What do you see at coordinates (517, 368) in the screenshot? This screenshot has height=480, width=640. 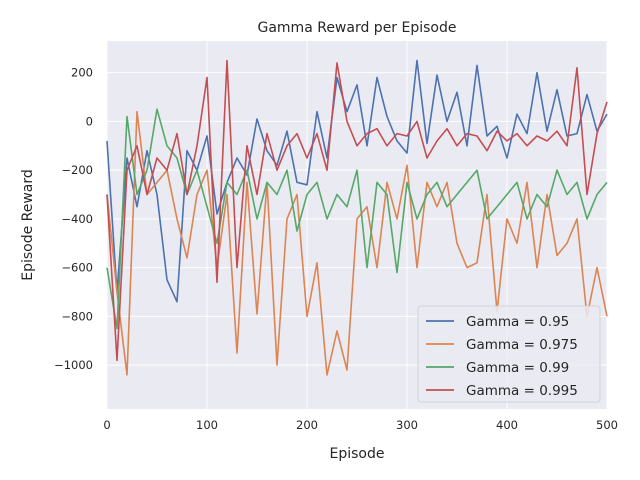 I see `legend-label-3: Gamma = 0.99` at bounding box center [517, 368].